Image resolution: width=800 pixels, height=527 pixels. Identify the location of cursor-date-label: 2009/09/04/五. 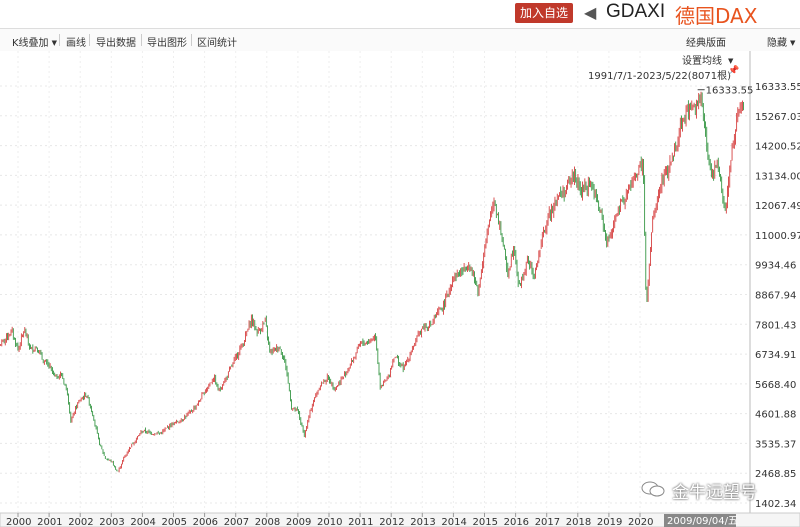
(702, 521).